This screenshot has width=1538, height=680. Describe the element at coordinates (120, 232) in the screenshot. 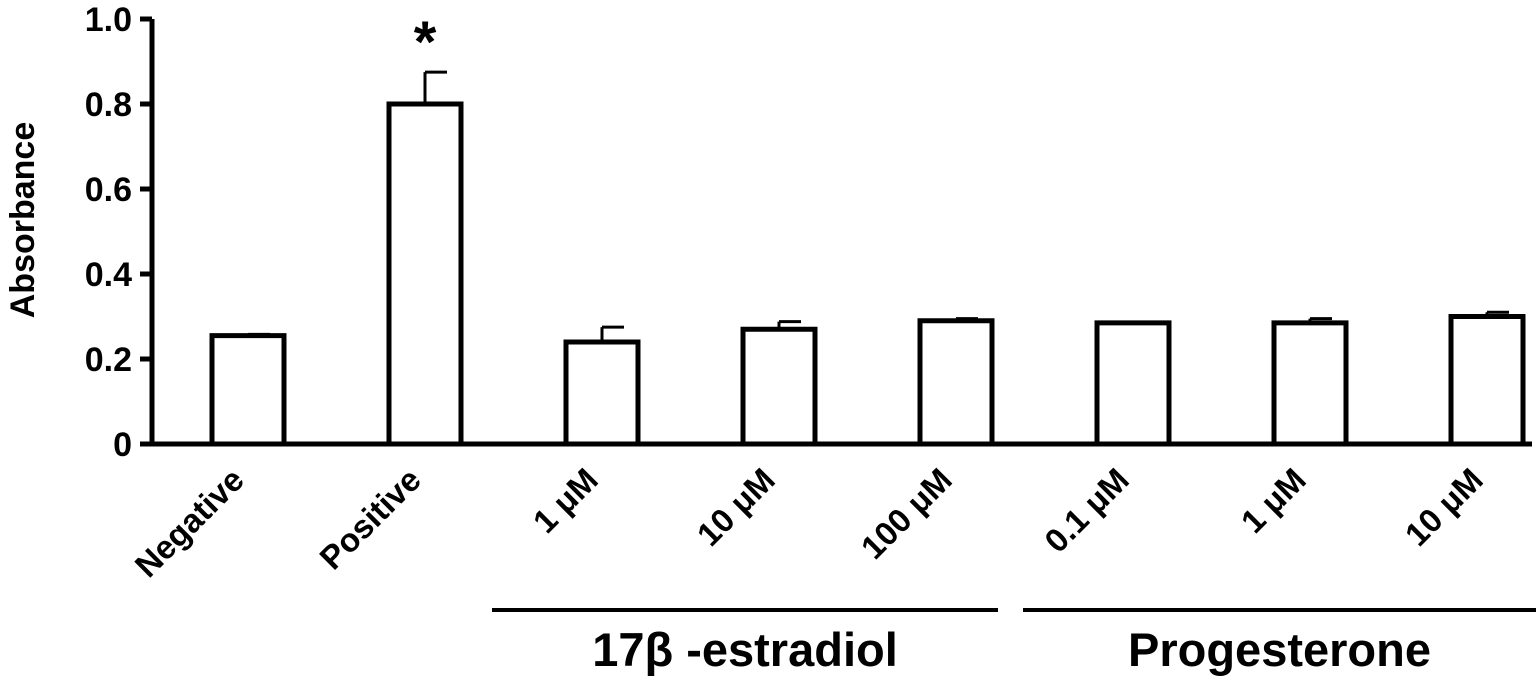

I see `y-axis: 0 0.2 0.4 0.6 0.8 1.0` at that location.